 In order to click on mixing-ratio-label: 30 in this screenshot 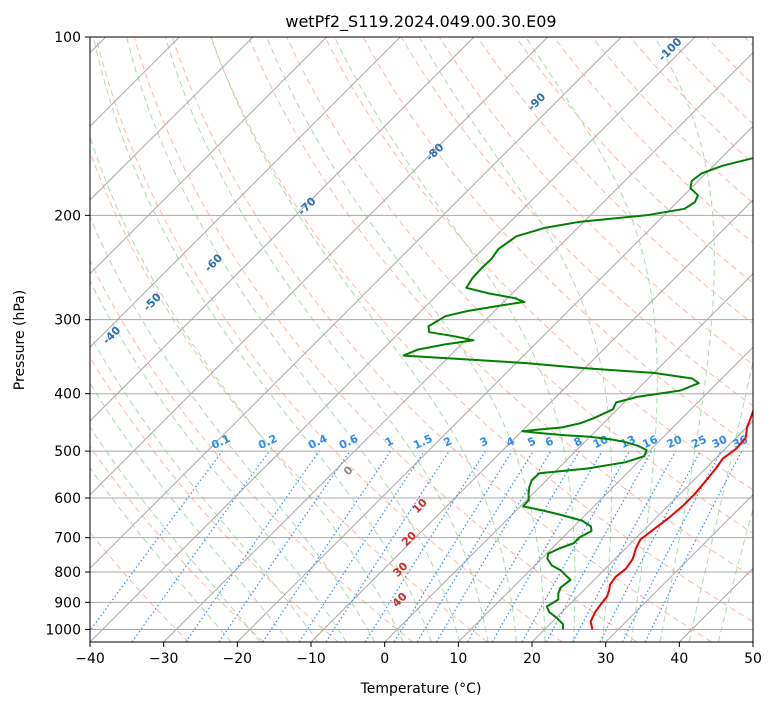, I will do `click(720, 442)`.